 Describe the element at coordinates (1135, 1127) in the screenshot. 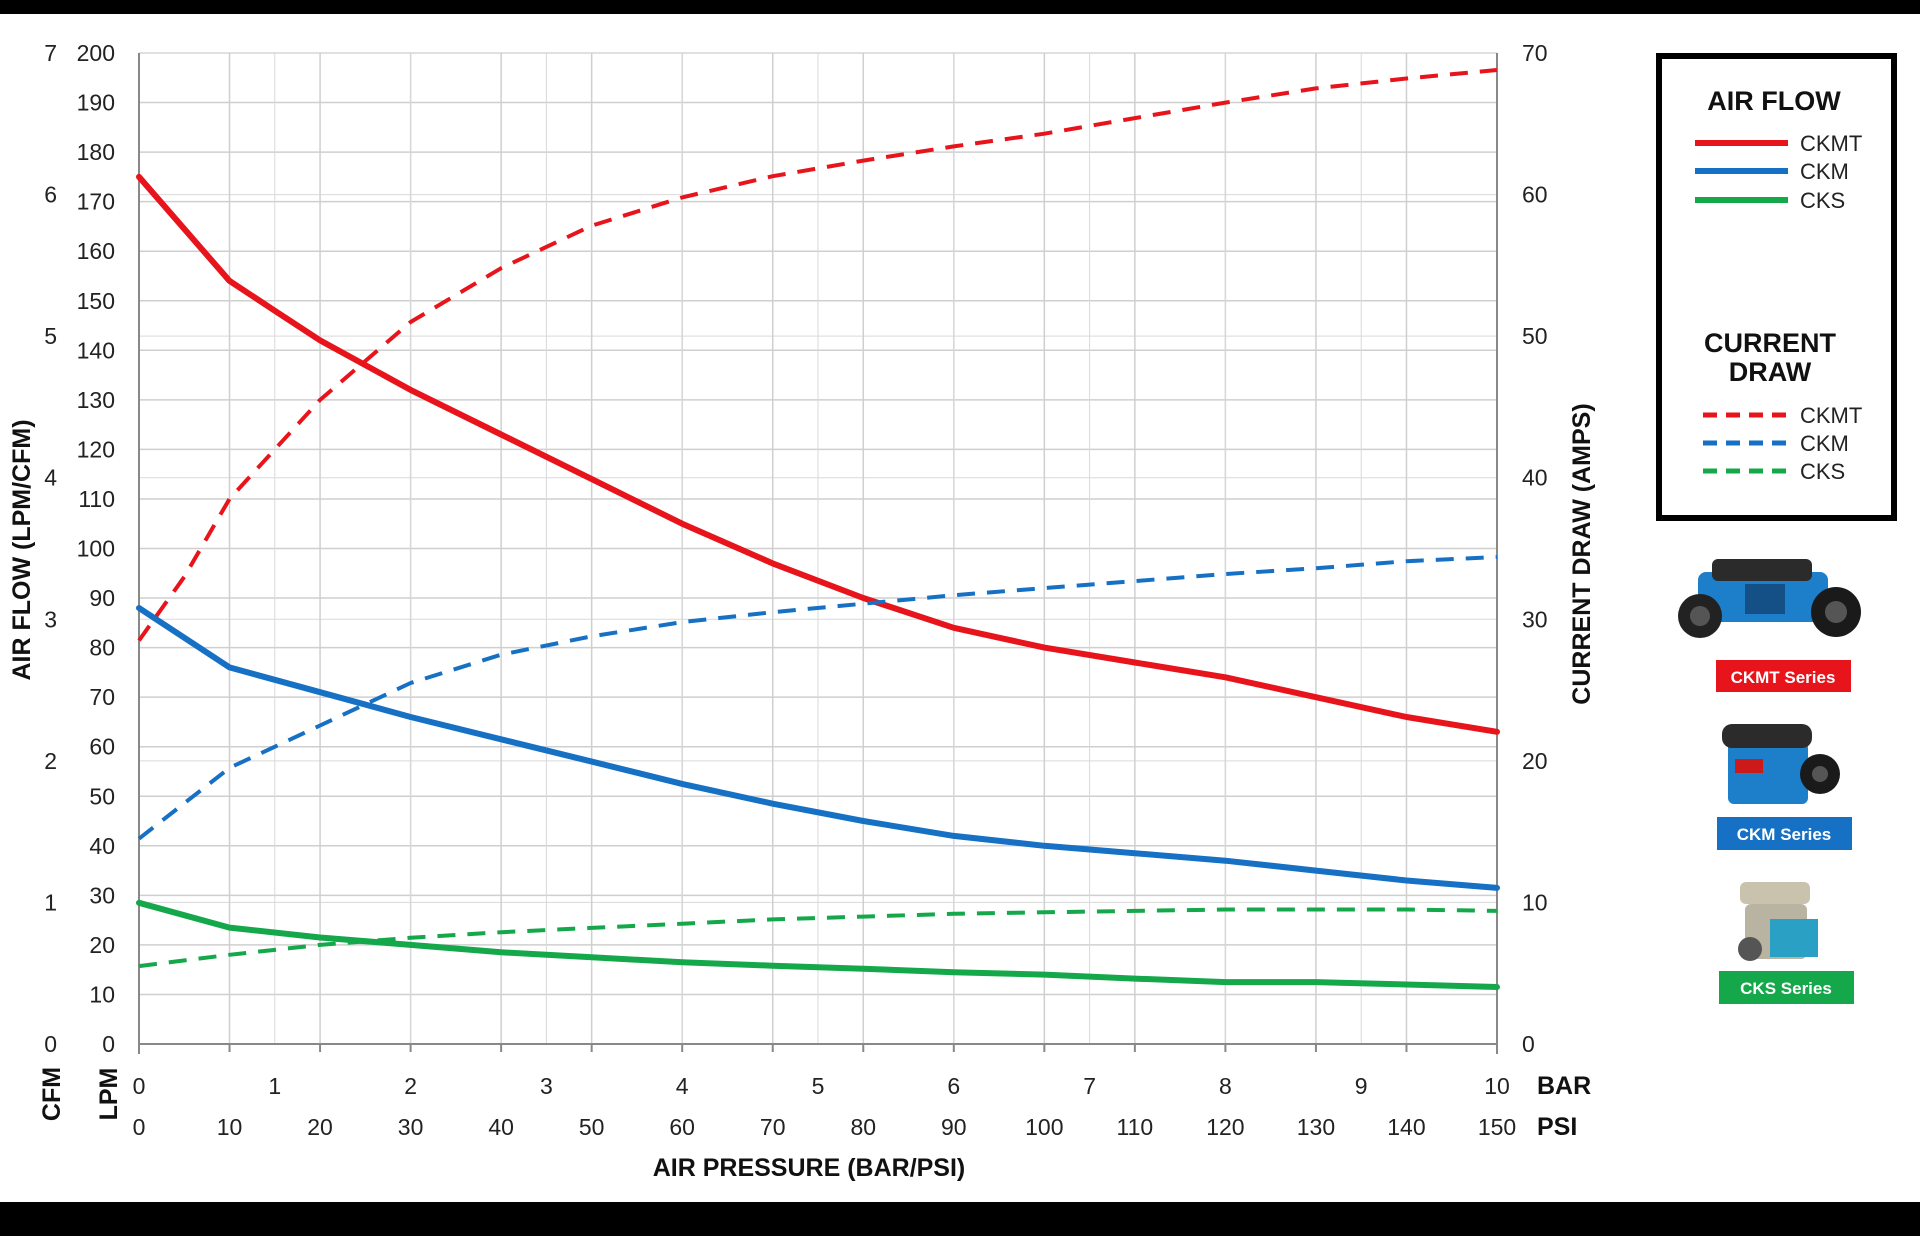

I see `psi-tick-label: 110` at that location.